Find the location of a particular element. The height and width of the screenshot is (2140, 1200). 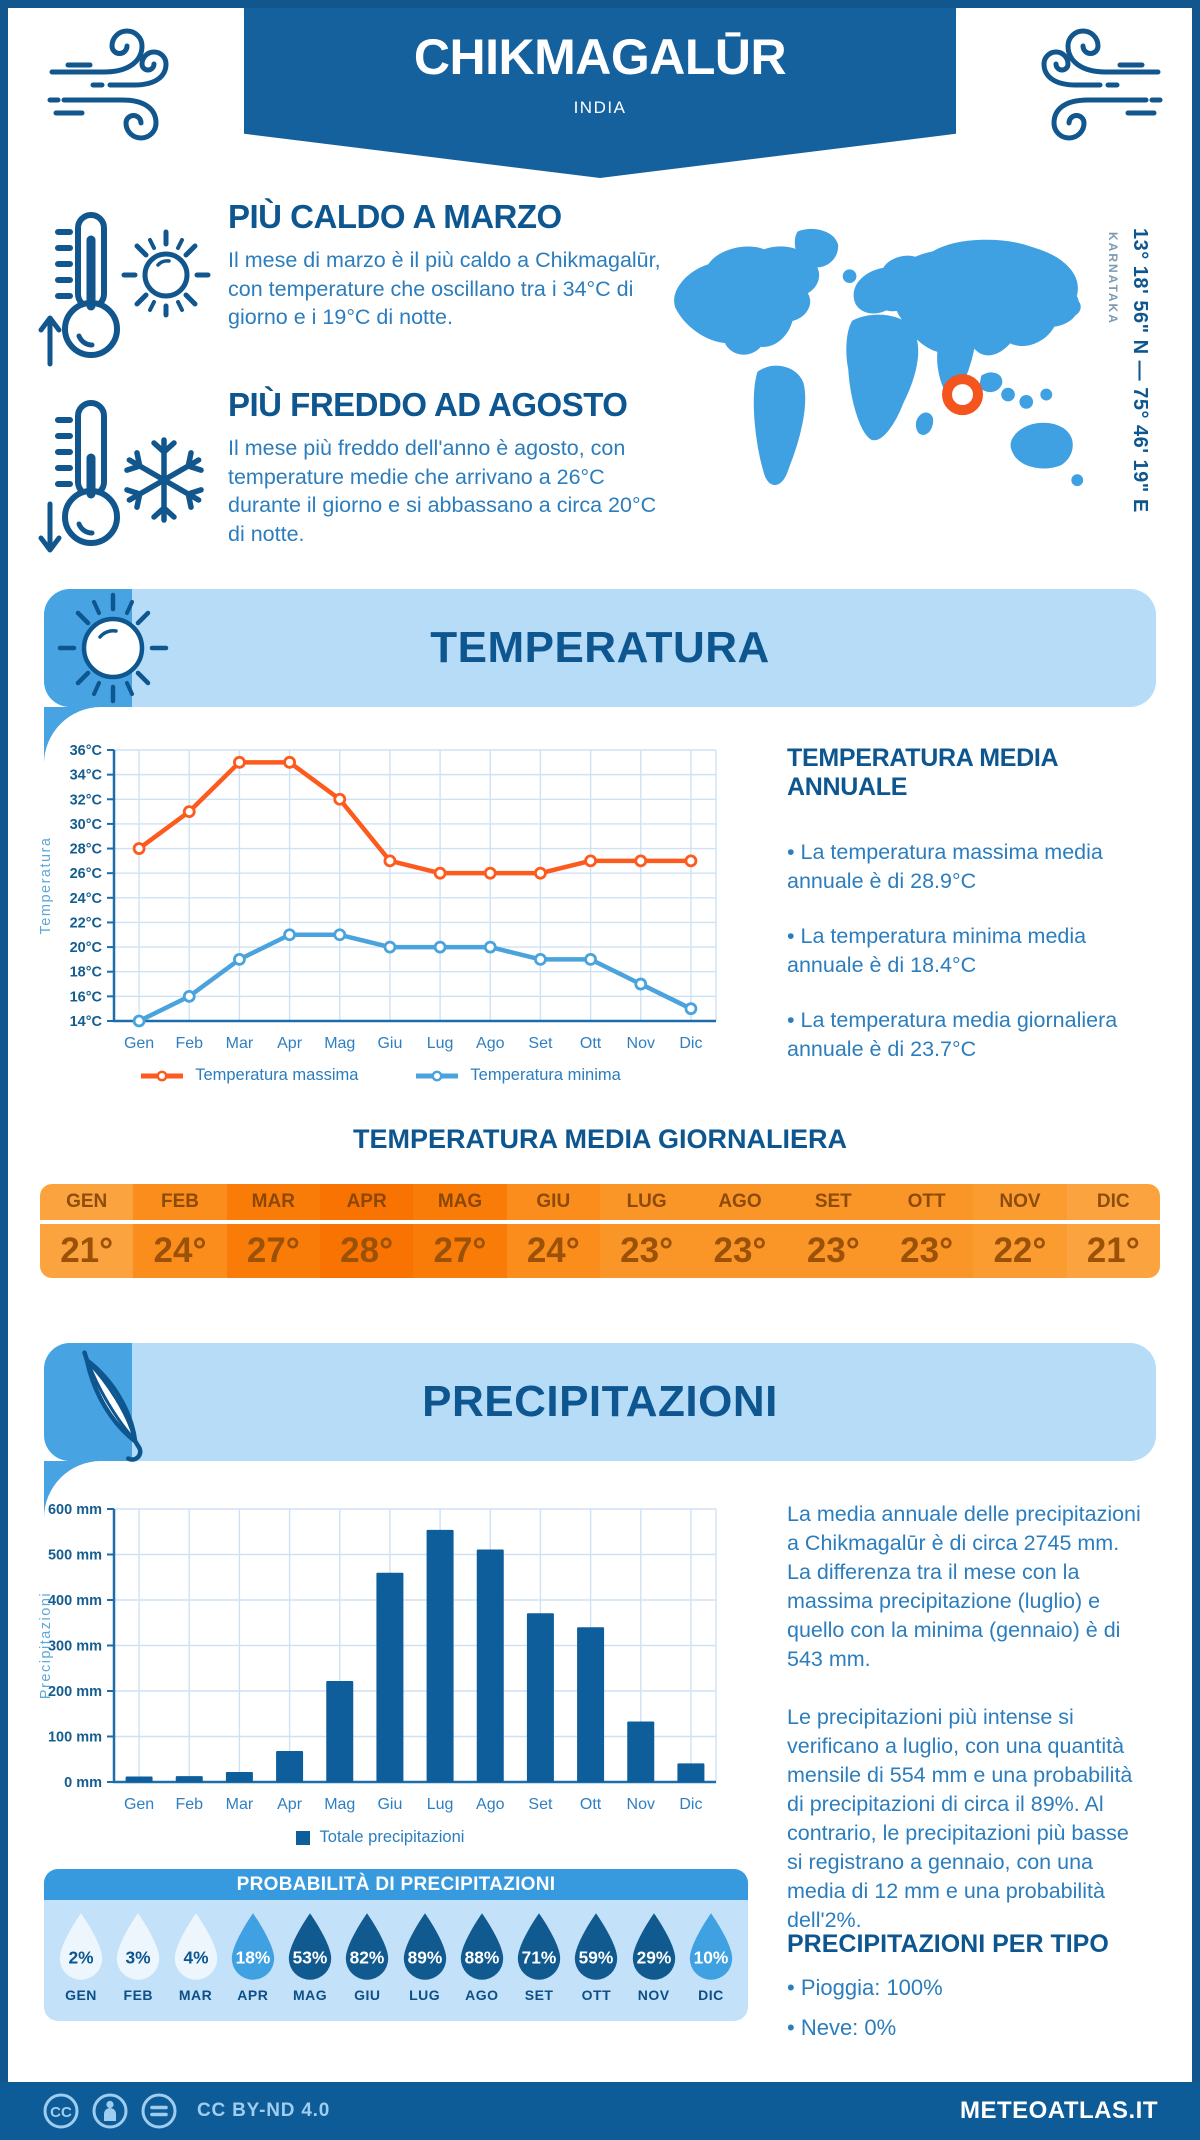

precipitation-section-title: PRECIPITAZIONI is located at coordinates (600, 1401).